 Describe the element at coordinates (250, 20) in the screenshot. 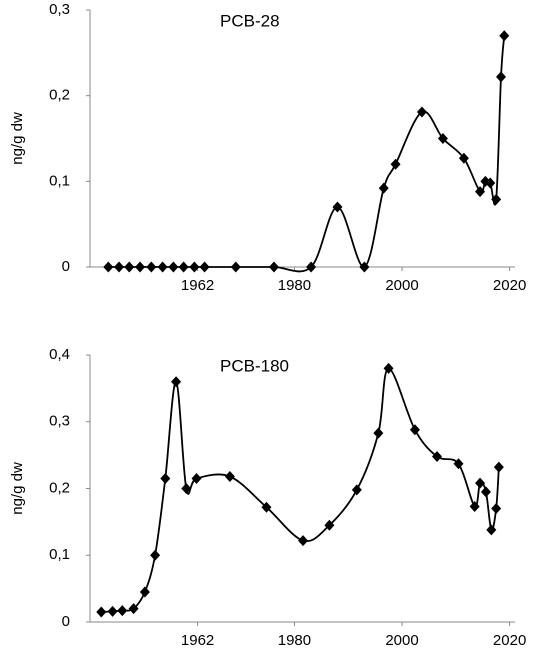

I see `chart-title: PCB-28` at that location.